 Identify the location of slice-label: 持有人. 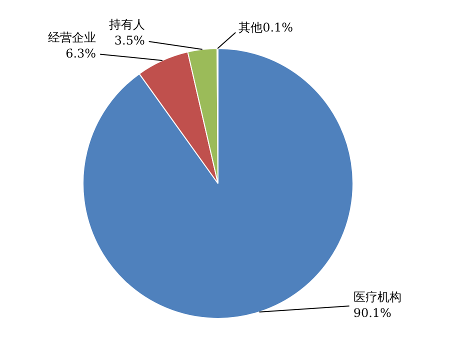
(126, 25).